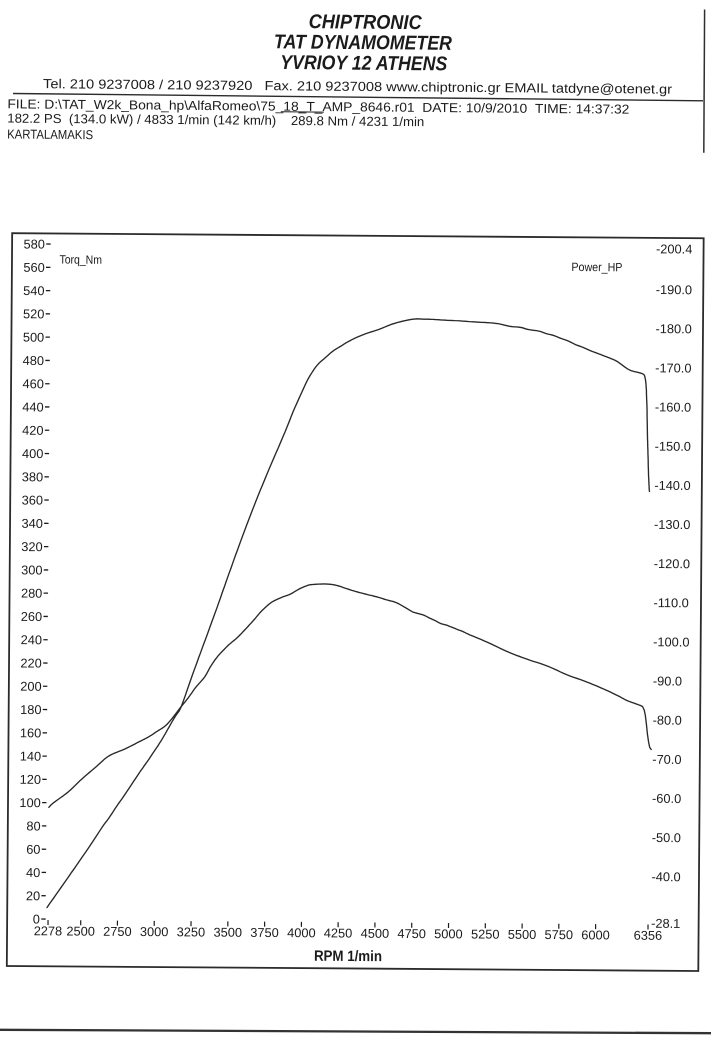 The image size is (711, 1040). Describe the element at coordinates (375, 933) in the screenshot. I see `svg-text: 4500` at that location.